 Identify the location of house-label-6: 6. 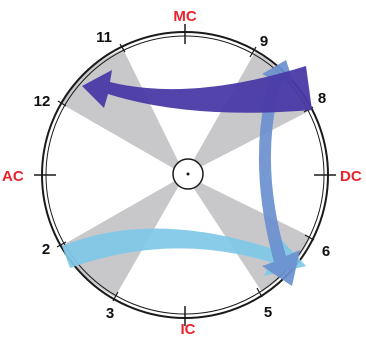
(326, 251).